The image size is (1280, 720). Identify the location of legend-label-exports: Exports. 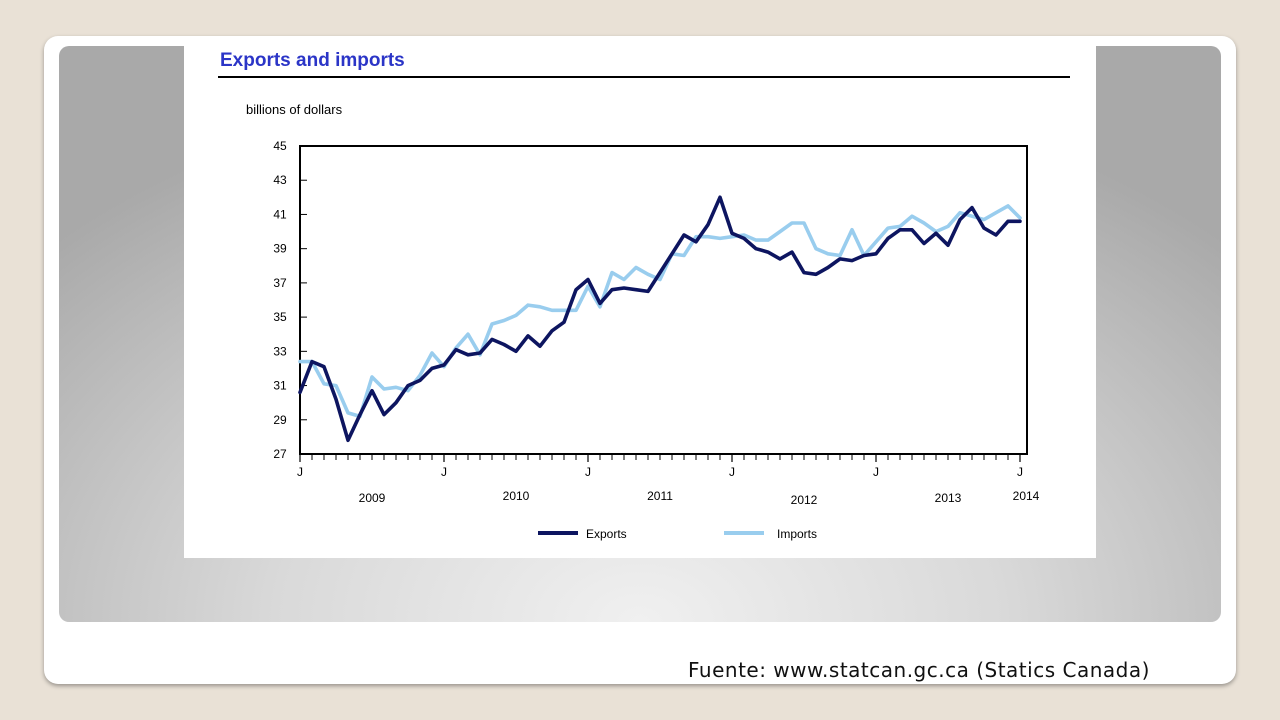
(606, 534).